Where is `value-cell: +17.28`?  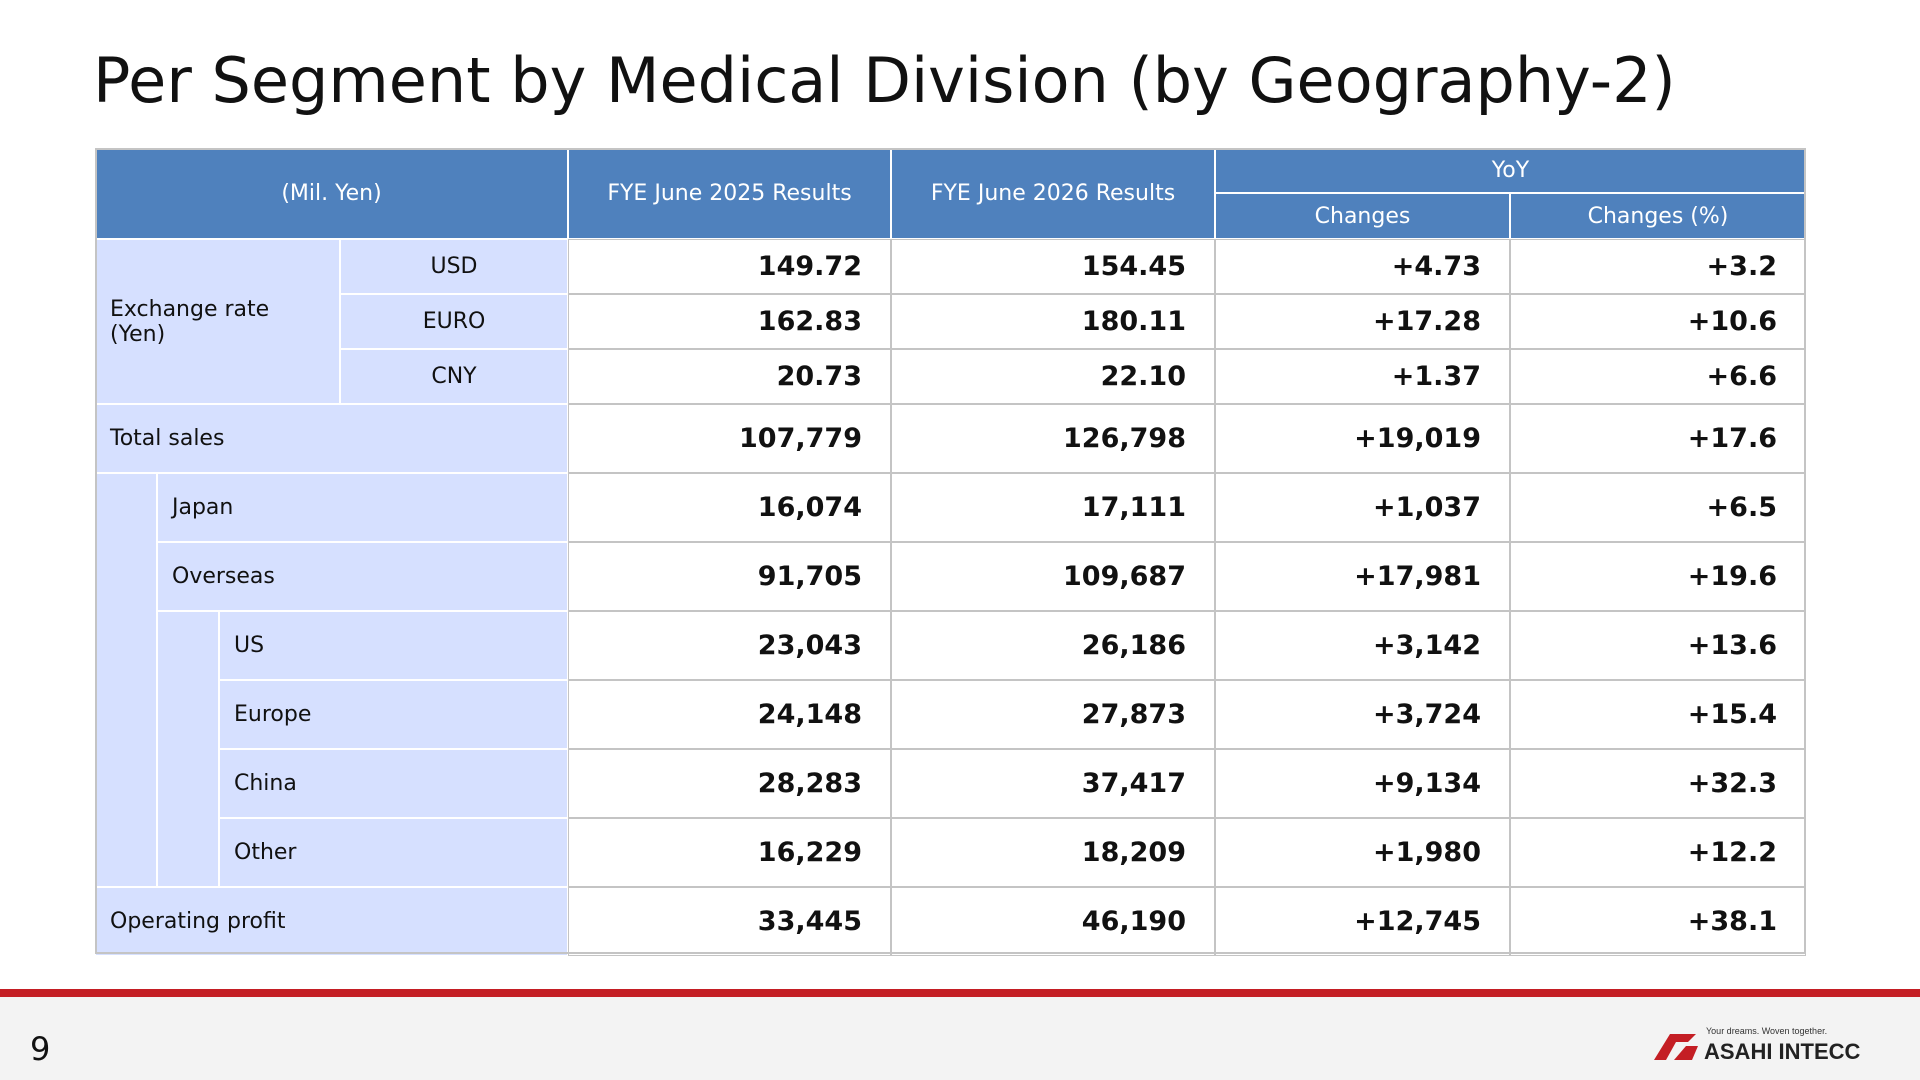
value-cell: +17.28 is located at coordinates (1362, 321).